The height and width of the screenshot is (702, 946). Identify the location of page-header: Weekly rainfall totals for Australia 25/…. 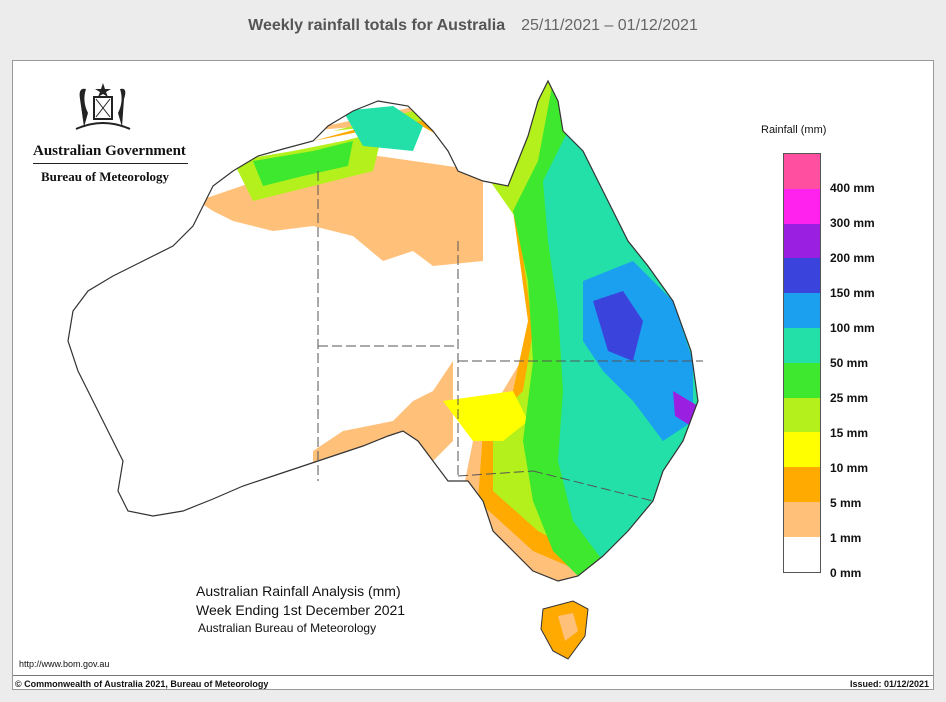
(473, 26).